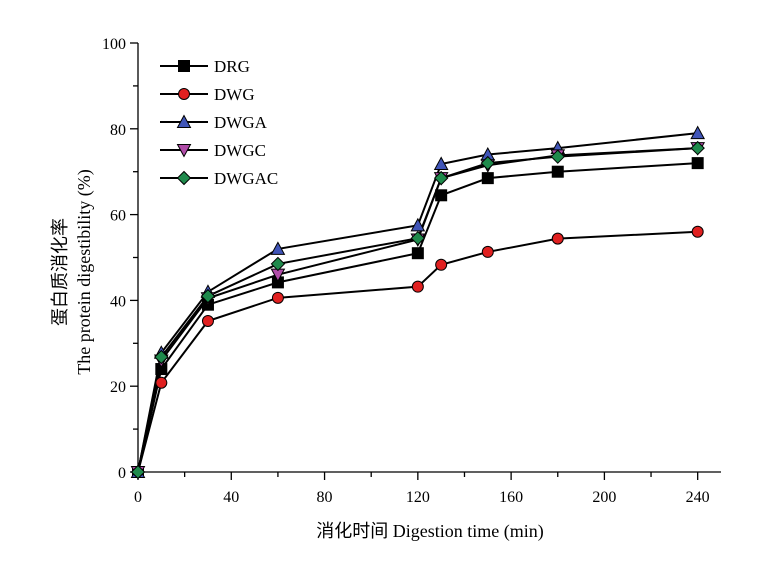 This screenshot has height=562, width=777. What do you see at coordinates (184, 121) in the screenshot?
I see `legend-marker-dwga` at bounding box center [184, 121].